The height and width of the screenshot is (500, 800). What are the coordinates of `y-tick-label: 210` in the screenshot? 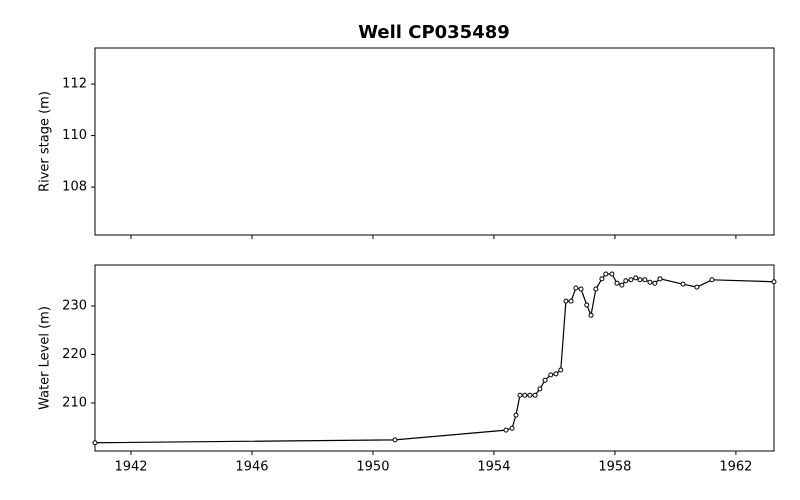 It's located at (74, 402).